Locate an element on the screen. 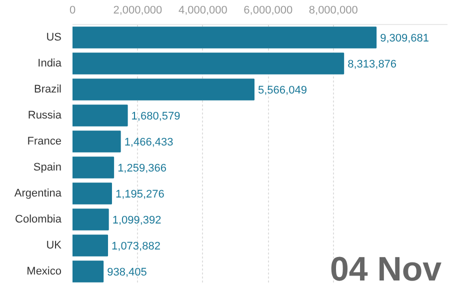 Image resolution: width=455 pixels, height=288 pixels. data-label: 1,073,882 is located at coordinates (136, 246).